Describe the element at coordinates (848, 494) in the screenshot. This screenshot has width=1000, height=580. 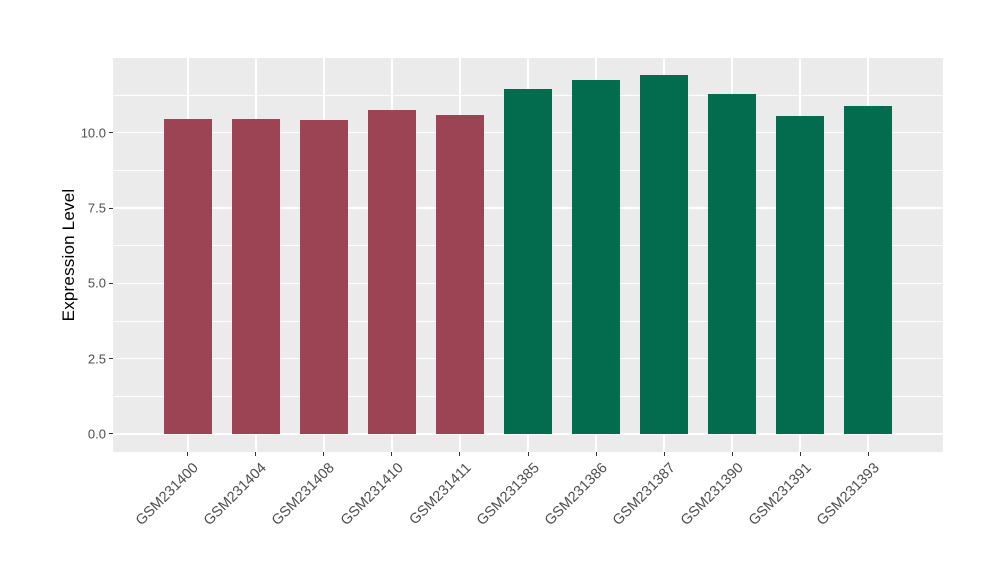
I see `x-tick-label: GSM231393` at that location.